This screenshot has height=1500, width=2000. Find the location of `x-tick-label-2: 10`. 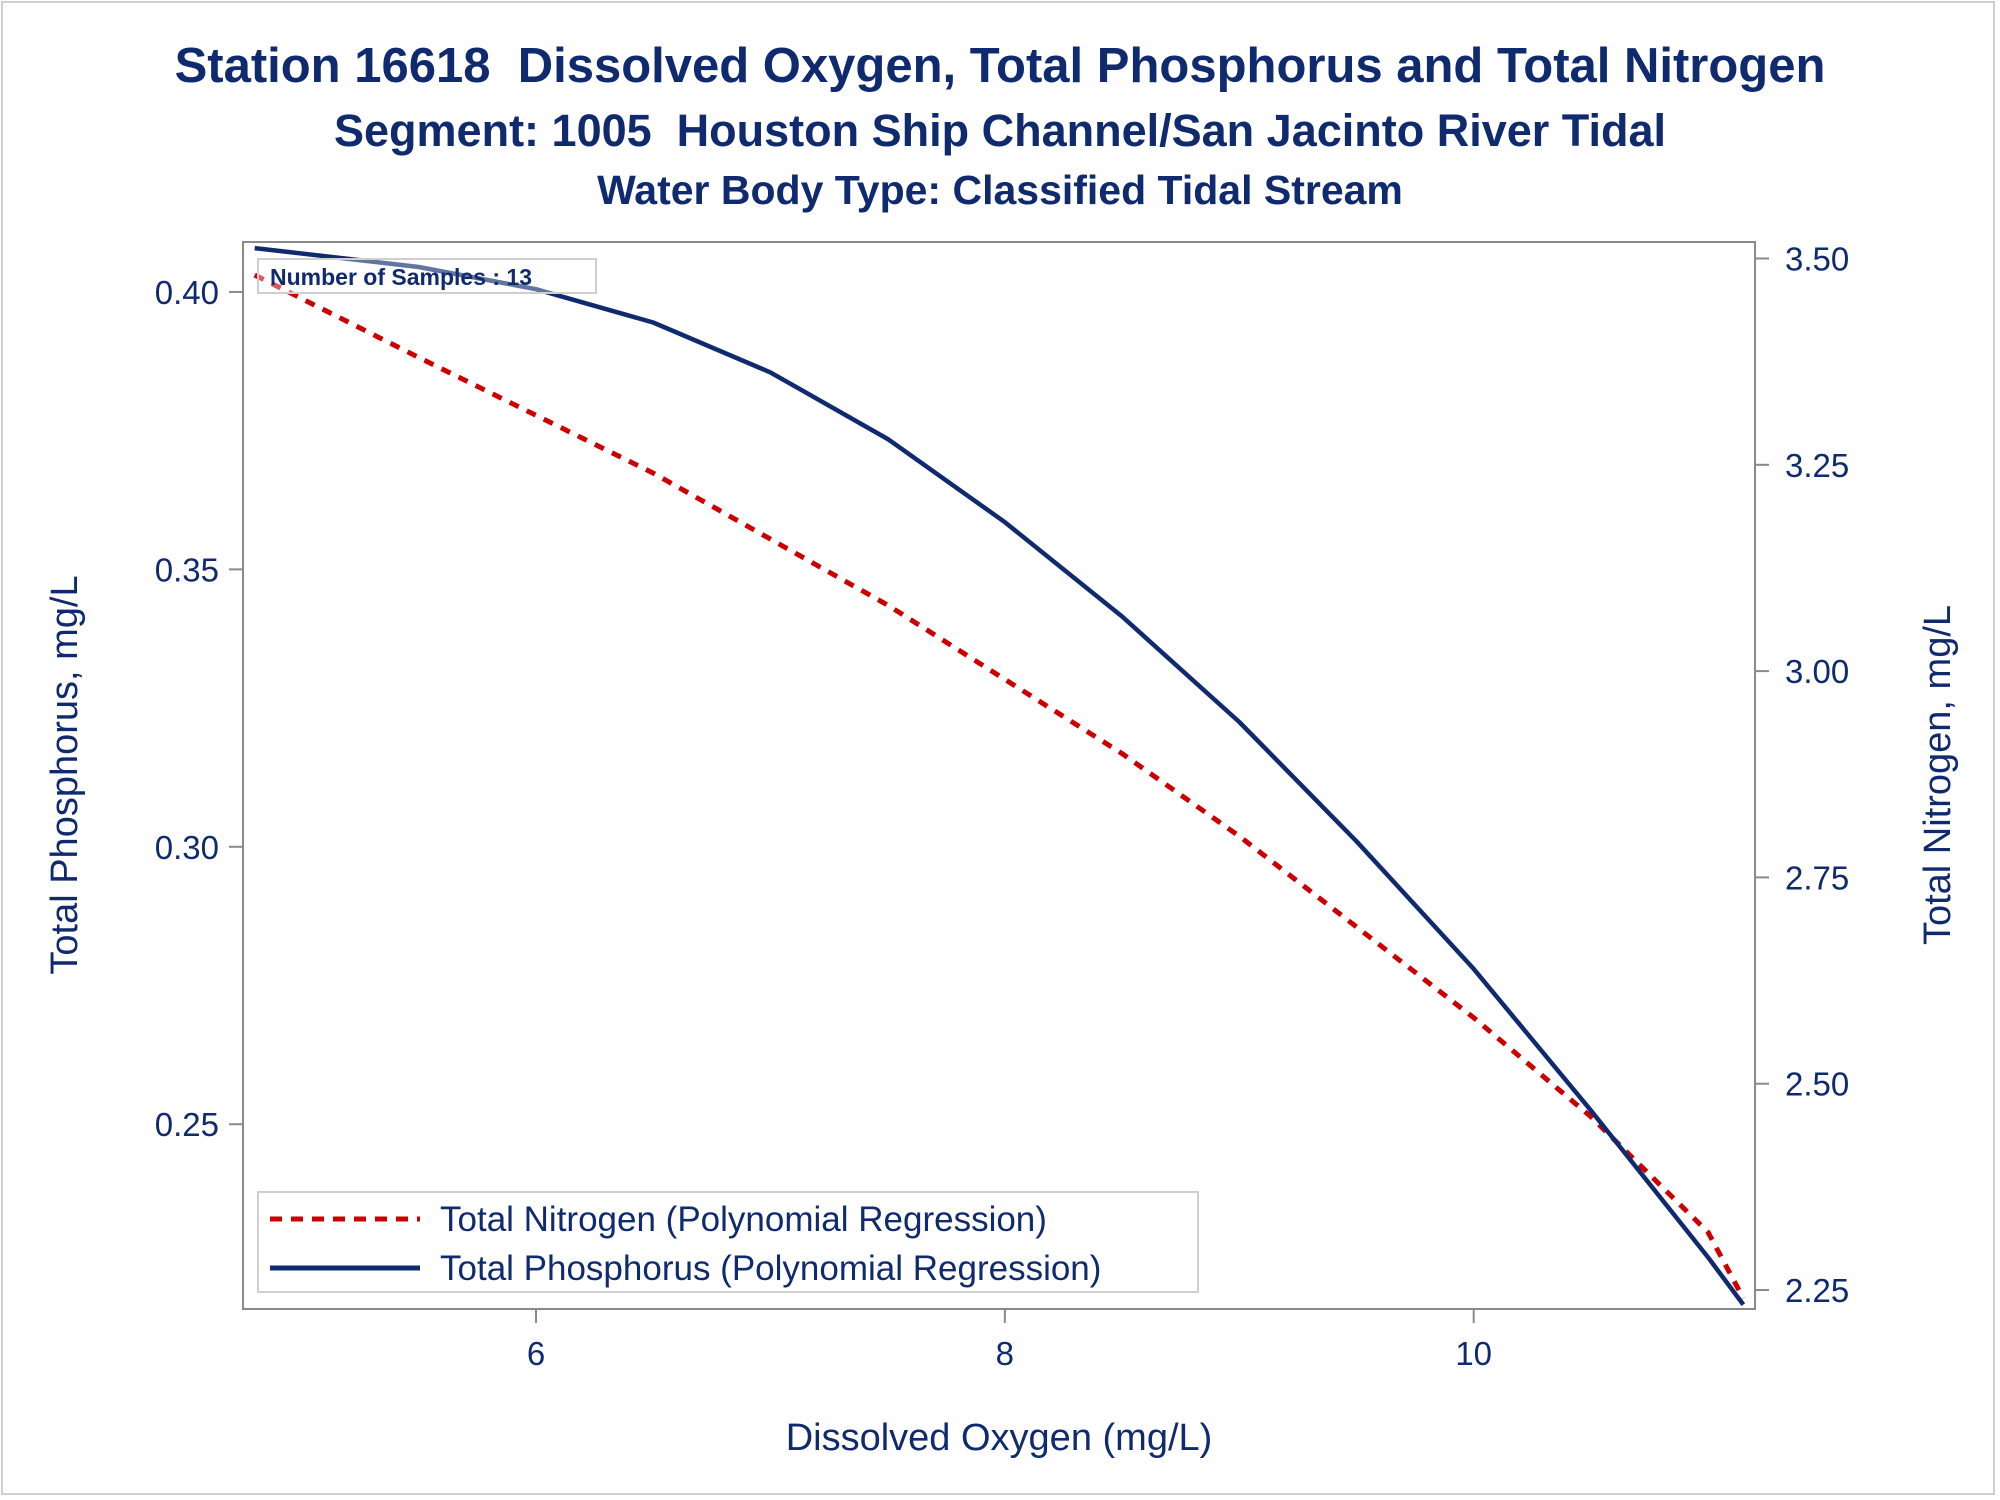

x-tick-label-2: 10 is located at coordinates (1473, 1353).